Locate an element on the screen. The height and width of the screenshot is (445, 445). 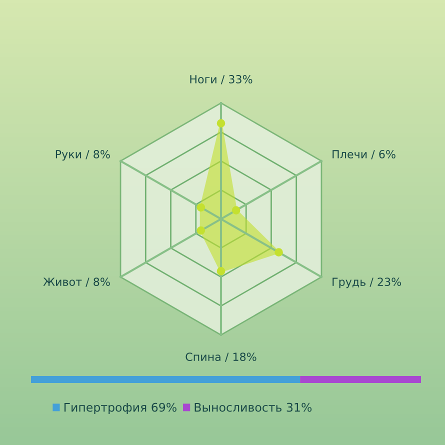
spoke-label: Ноги / 33% is located at coordinates (221, 79).